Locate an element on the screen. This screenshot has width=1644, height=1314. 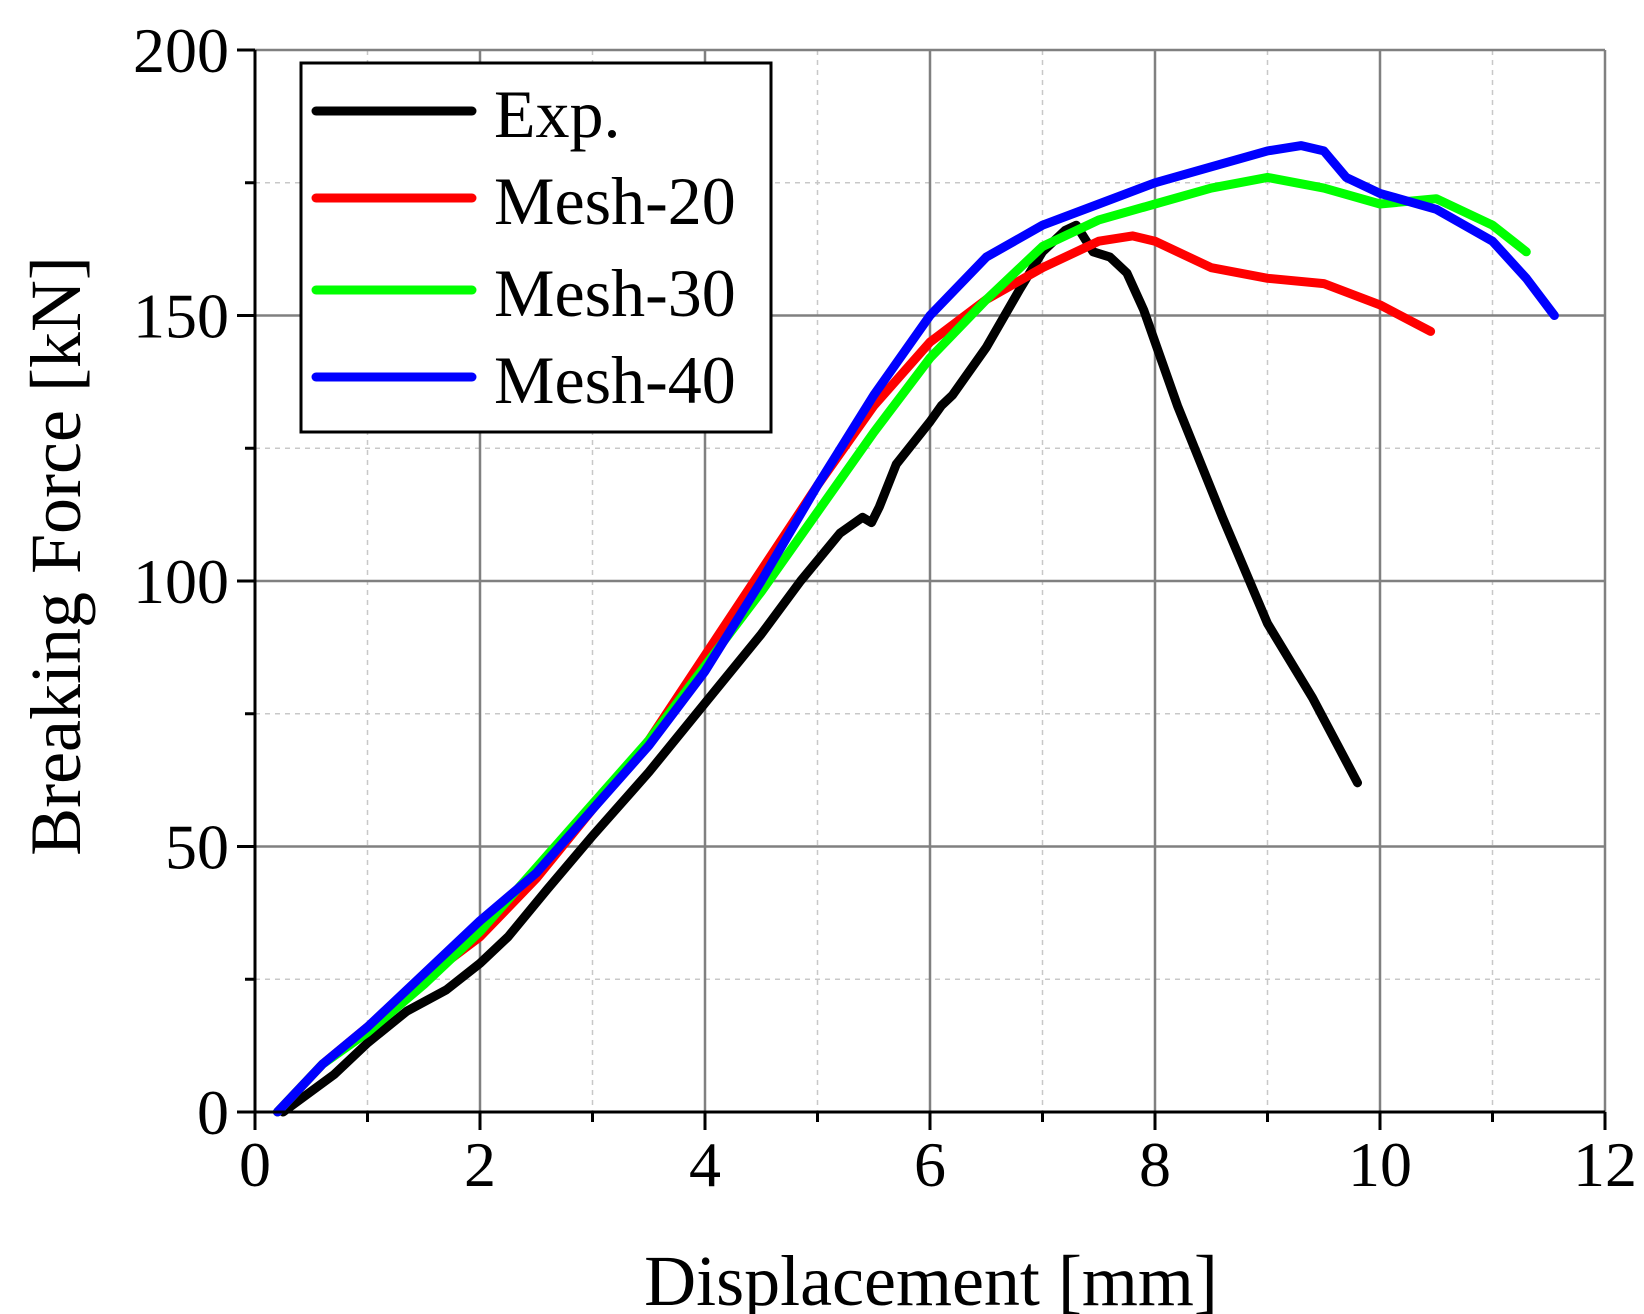
y-tick-label: 0 is located at coordinates (213, 1112).